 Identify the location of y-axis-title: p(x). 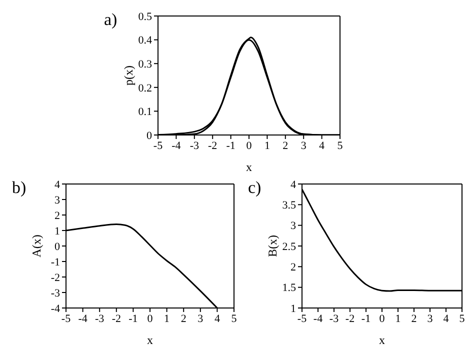
(128, 76).